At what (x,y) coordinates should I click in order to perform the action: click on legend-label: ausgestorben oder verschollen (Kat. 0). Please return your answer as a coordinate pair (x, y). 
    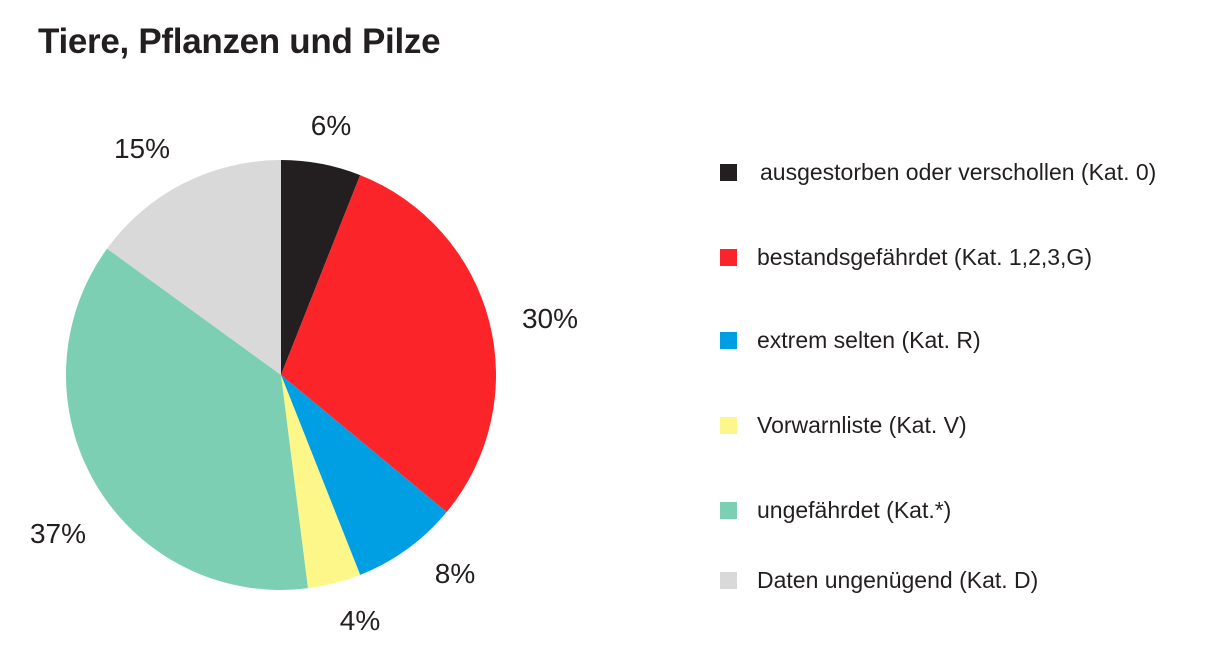
    Looking at the image, I should click on (958, 171).